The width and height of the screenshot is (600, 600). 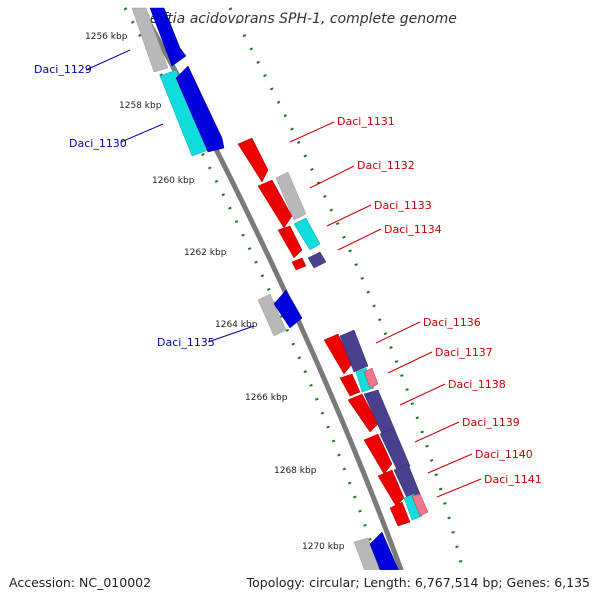 I want to click on gene-label-daci-1129: Daci_1129, so click(x=63, y=69).